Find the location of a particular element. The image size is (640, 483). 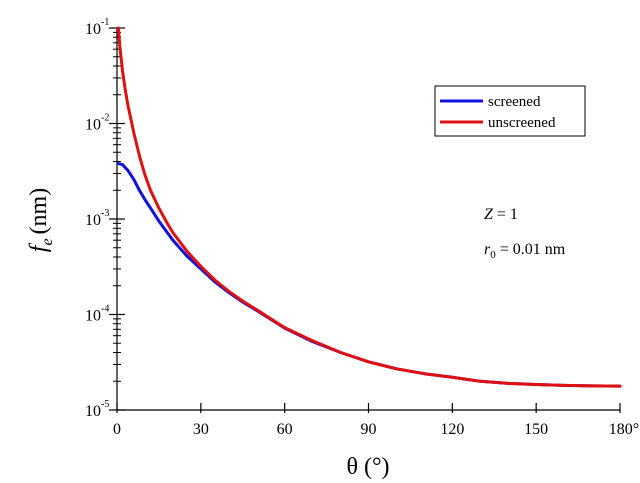

legend-label-unscreened: unscreened is located at coordinates (522, 123).